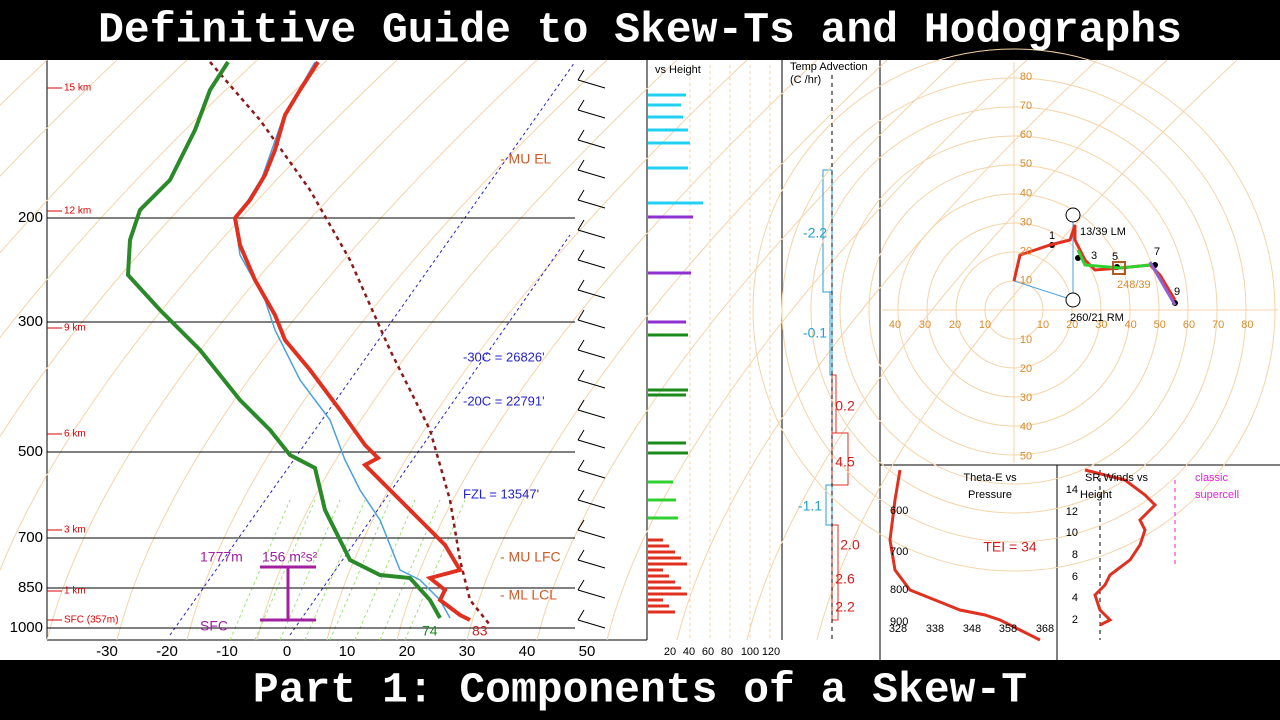  Describe the element at coordinates (810, 506) in the screenshot. I see `advection-value: -1.1` at that location.